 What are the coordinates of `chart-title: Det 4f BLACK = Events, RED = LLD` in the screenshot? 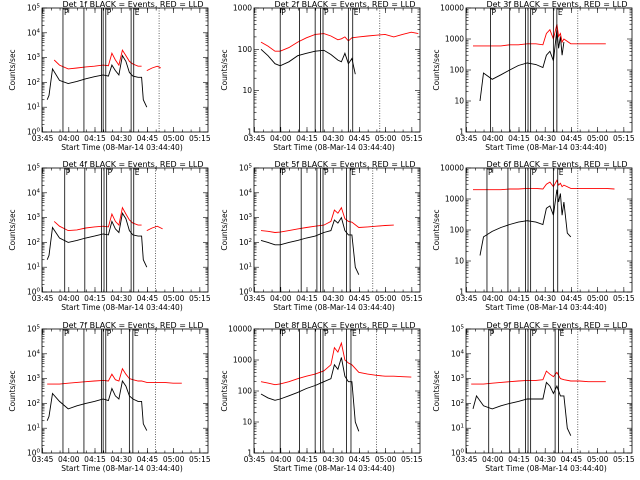 It's located at (132, 164).